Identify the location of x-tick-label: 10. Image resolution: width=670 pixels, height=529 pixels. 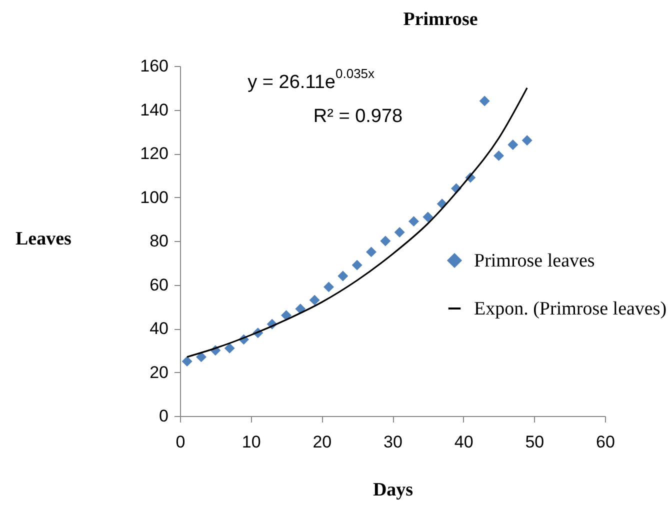
(251, 442).